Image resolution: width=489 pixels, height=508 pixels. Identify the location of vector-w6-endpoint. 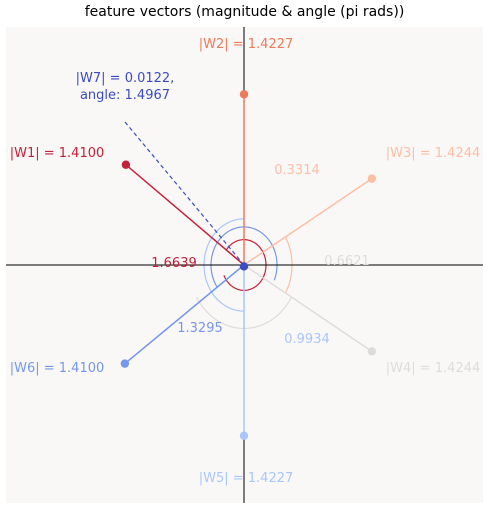
(125, 363).